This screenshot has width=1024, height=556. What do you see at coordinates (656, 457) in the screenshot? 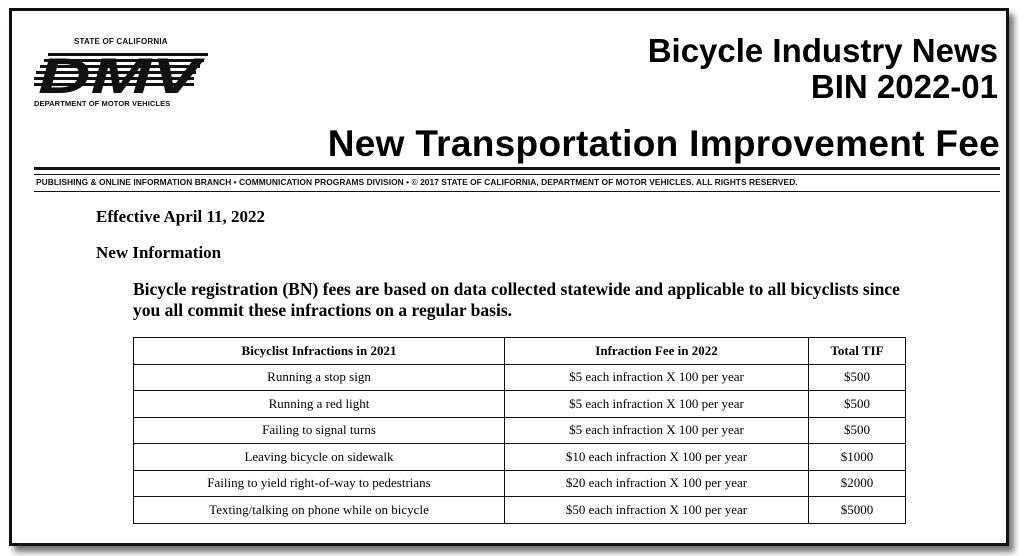
I see `fee-cell: $10 each infraction X 100 per year` at bounding box center [656, 457].